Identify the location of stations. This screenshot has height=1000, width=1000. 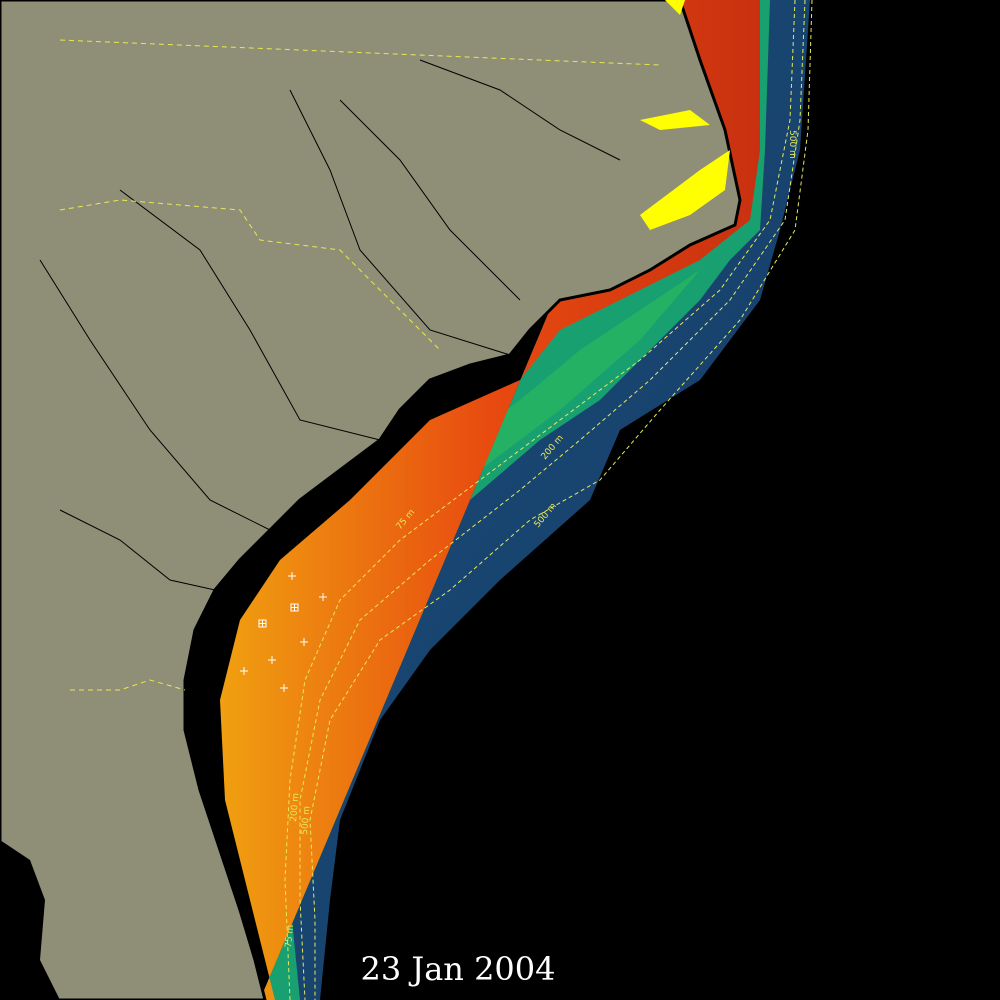
(283, 632).